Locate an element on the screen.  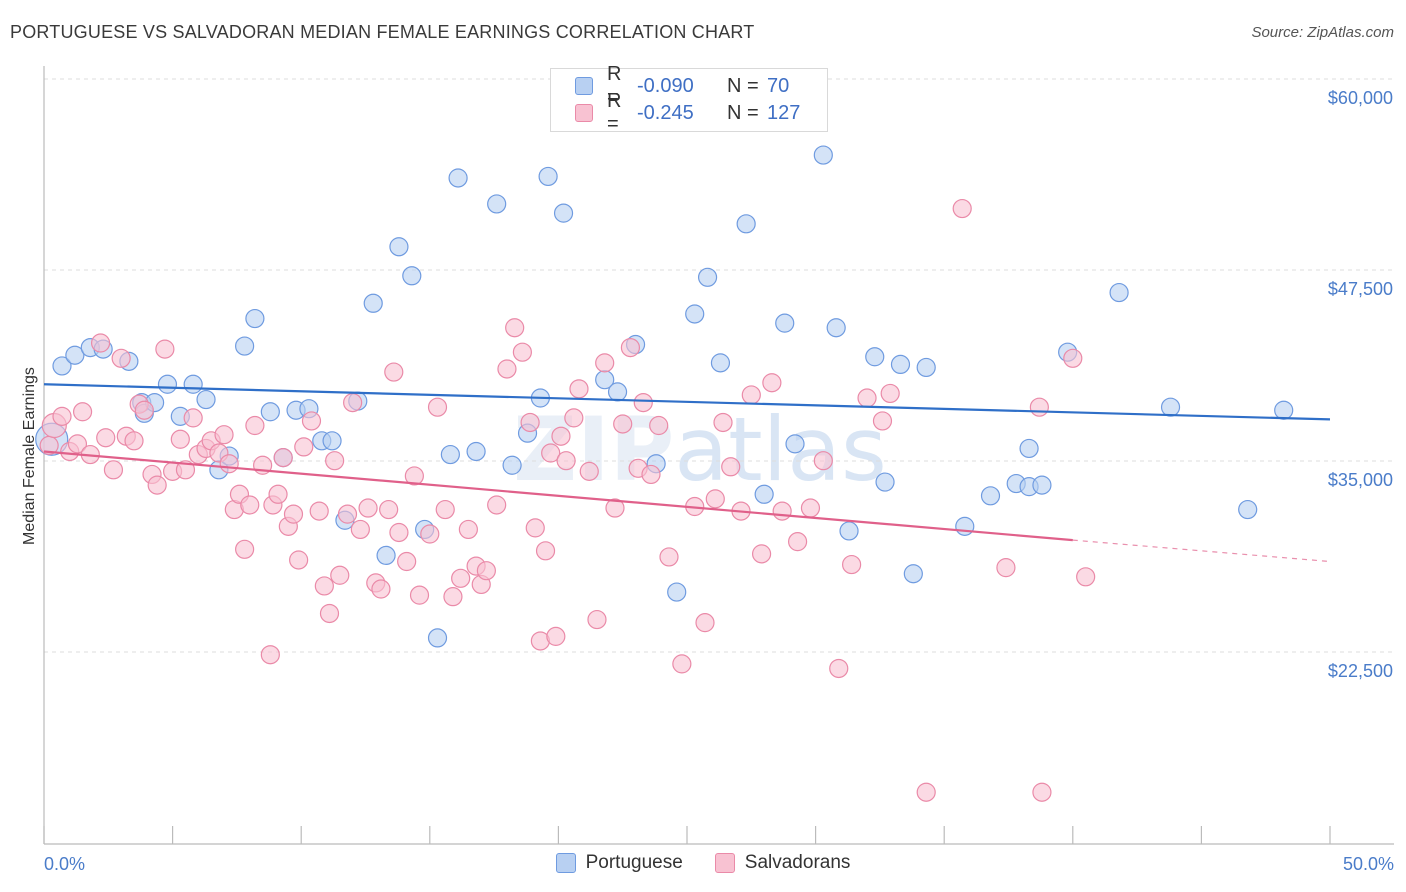
legend-label-salvadoran: Salvadorans is located at coordinates (797, 862).